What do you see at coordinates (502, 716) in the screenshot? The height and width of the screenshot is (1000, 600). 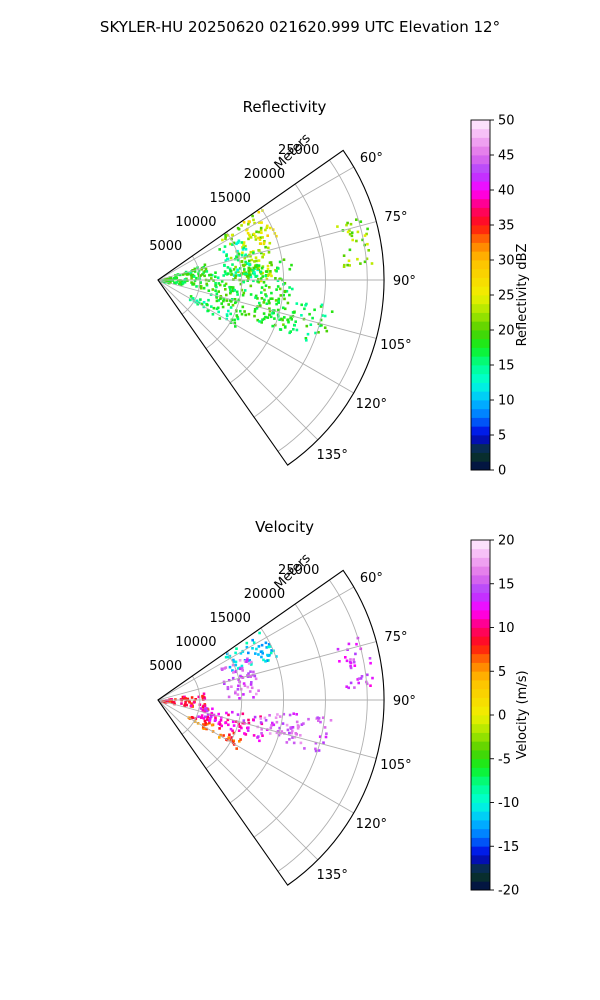 I see `velocity-colorbar-tick-label: 0` at bounding box center [502, 716].